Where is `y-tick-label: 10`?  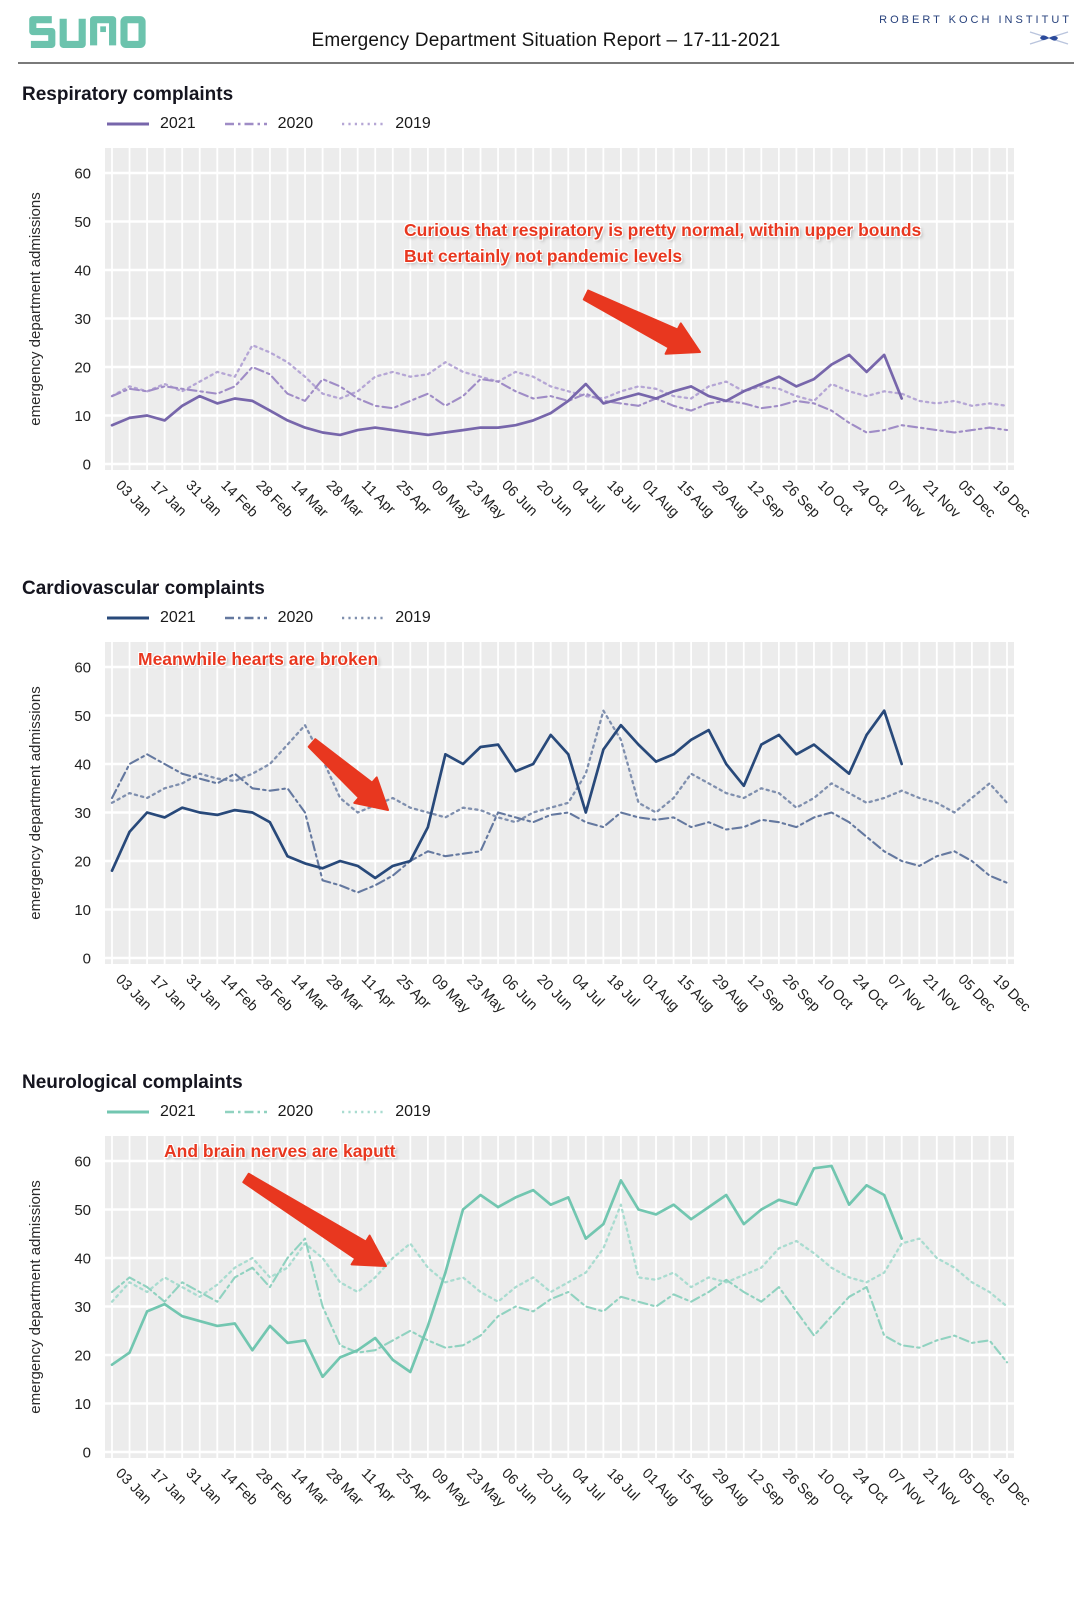
y-tick-label: 10 is located at coordinates (82, 910).